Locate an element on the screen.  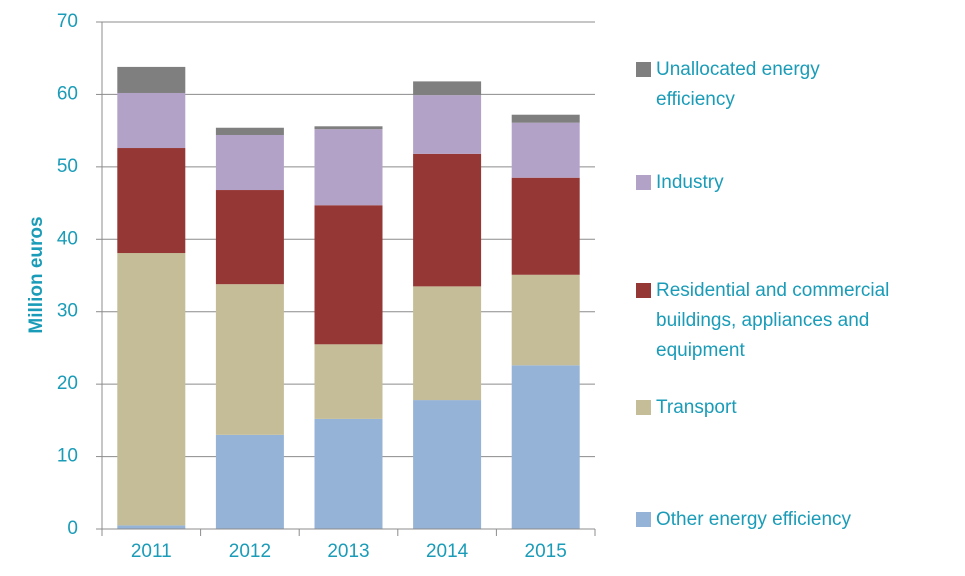
x-tick-label: 2012 is located at coordinates (250, 551).